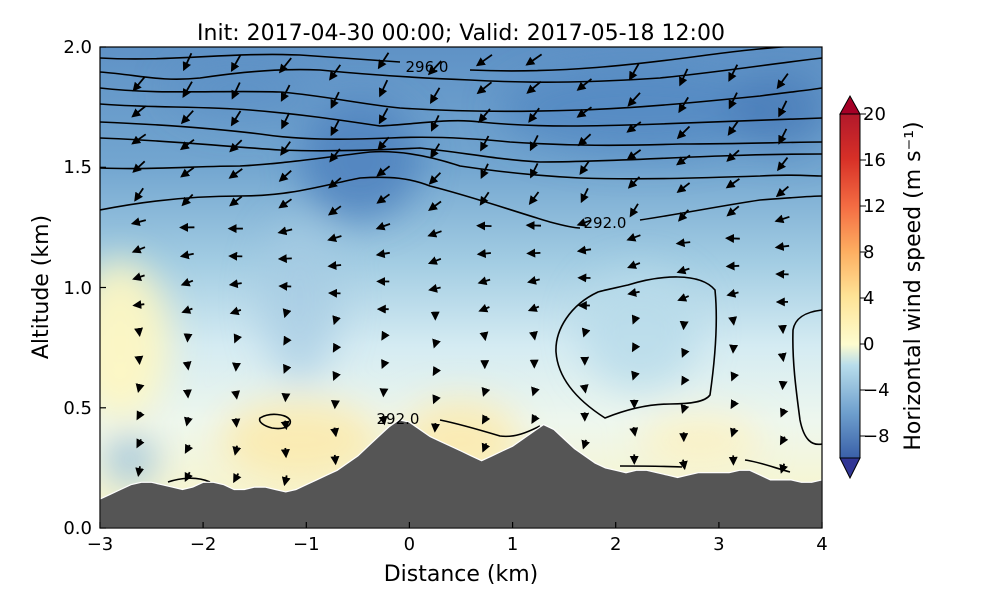 This screenshot has height=600, width=1000. I want to click on x-tick-label: −2, so click(203, 544).